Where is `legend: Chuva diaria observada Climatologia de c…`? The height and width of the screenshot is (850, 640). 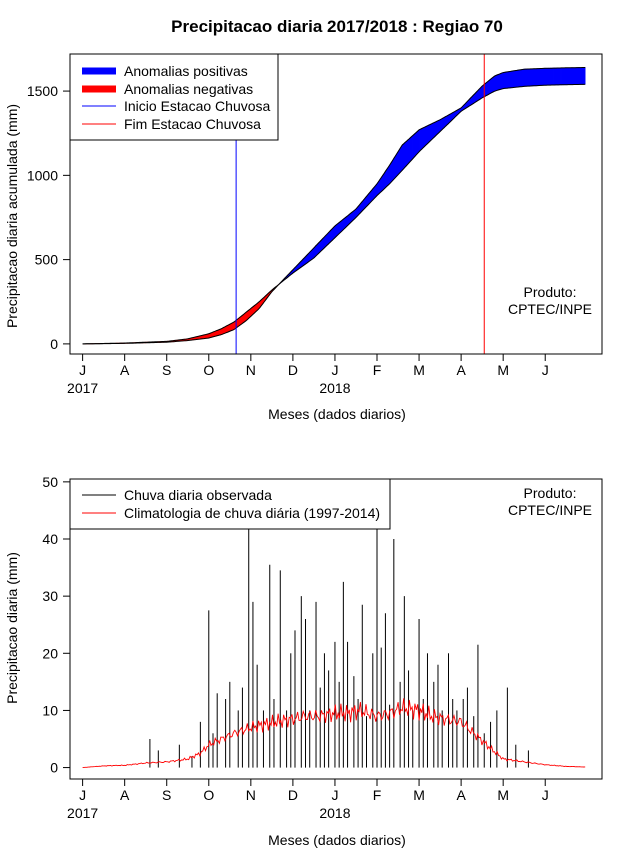 legend: Chuva diaria observada Climatologia de c… is located at coordinates (230, 504).